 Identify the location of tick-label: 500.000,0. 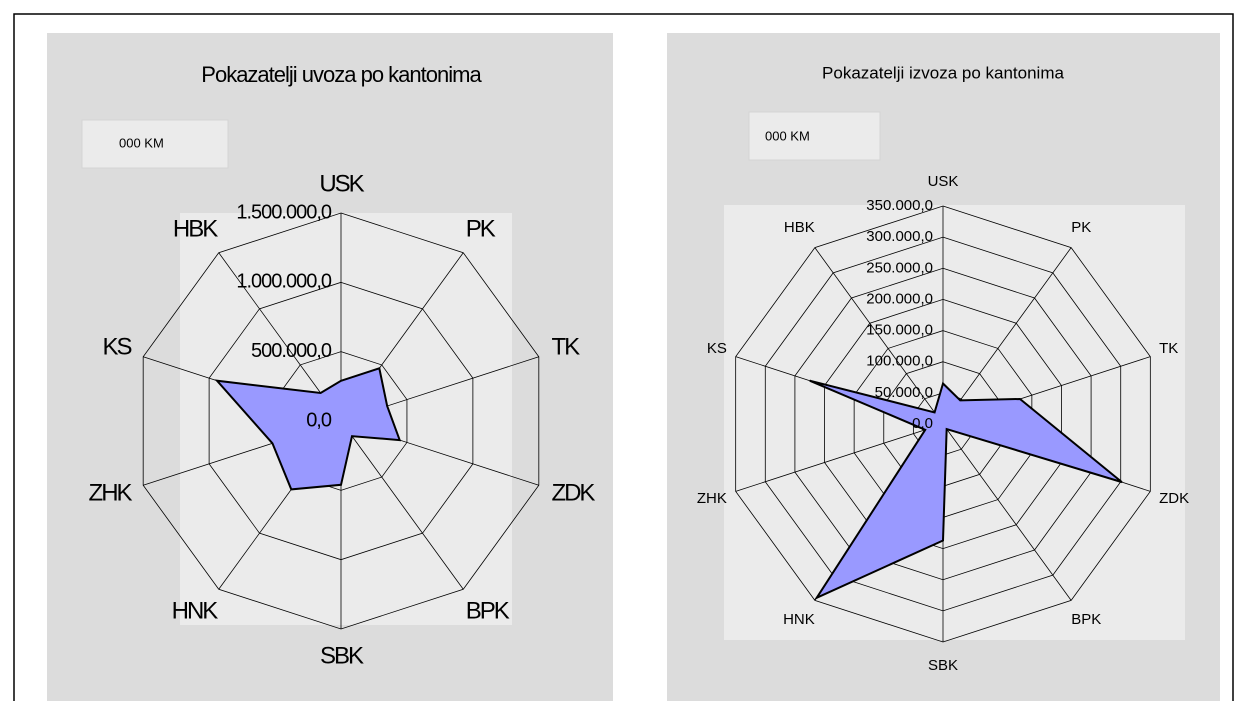
(291, 351).